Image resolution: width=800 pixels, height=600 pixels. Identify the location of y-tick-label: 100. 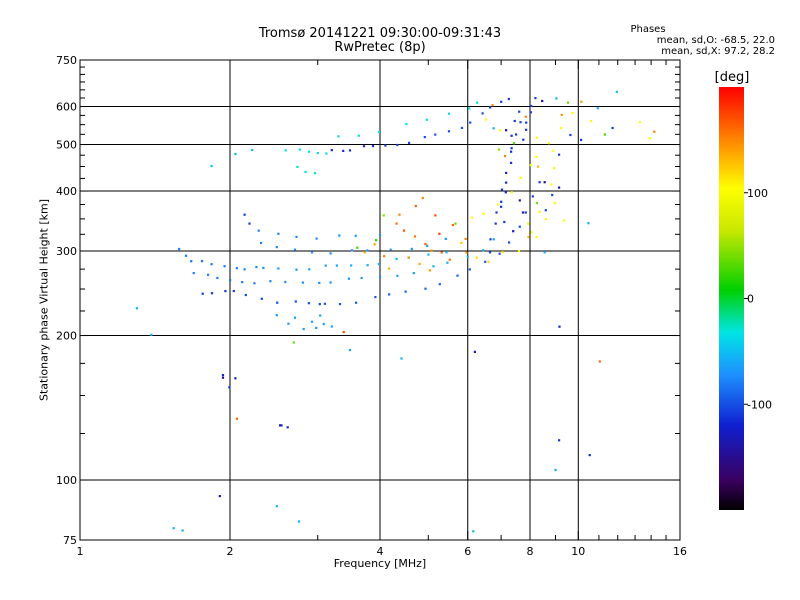
(66, 480).